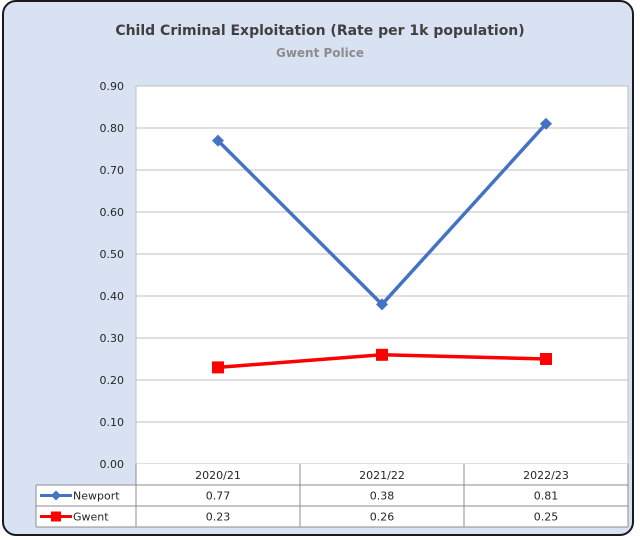  What do you see at coordinates (546, 517) in the screenshot?
I see `data-table-value: 0.25` at bounding box center [546, 517].